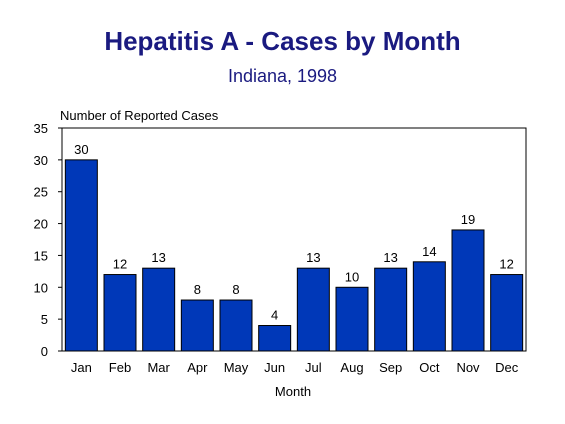 Image resolution: width=565 pixels, height=424 pixels. What do you see at coordinates (197, 367) in the screenshot?
I see `x-tick-label: Apr` at bounding box center [197, 367].